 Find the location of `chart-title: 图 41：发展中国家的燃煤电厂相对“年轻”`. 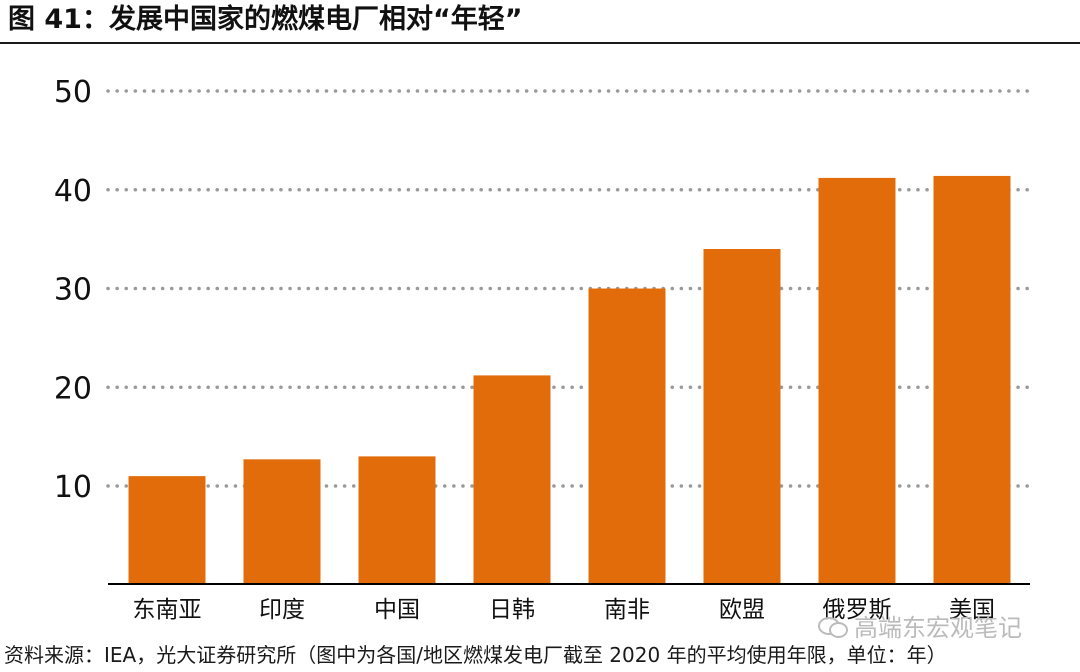

chart-title: 图 41：发展中国家的燃煤电厂相对“年轻” is located at coordinates (265, 19).